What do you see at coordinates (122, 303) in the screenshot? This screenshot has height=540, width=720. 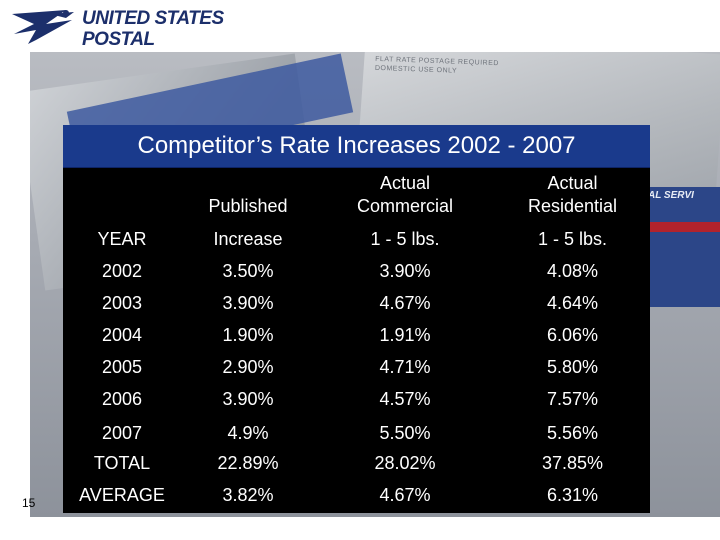 I see `table-cell: 2003` at bounding box center [122, 303].